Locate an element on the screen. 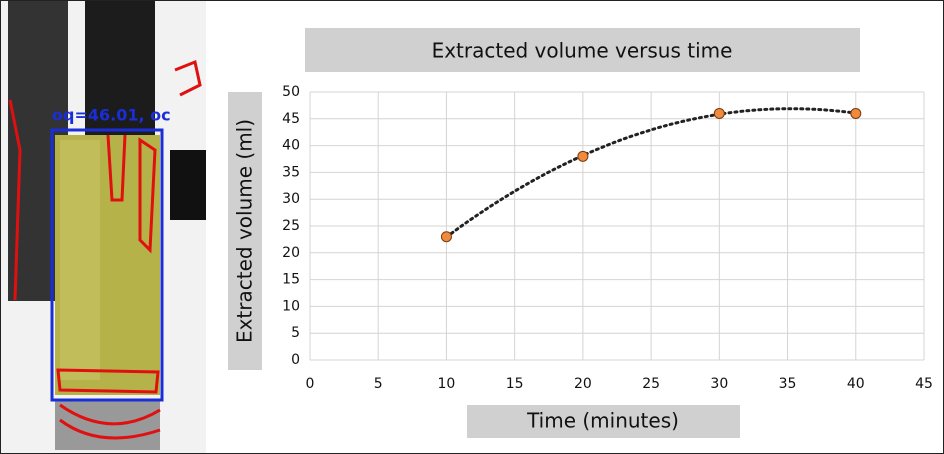  y-tick-label: 40 is located at coordinates (291, 146).